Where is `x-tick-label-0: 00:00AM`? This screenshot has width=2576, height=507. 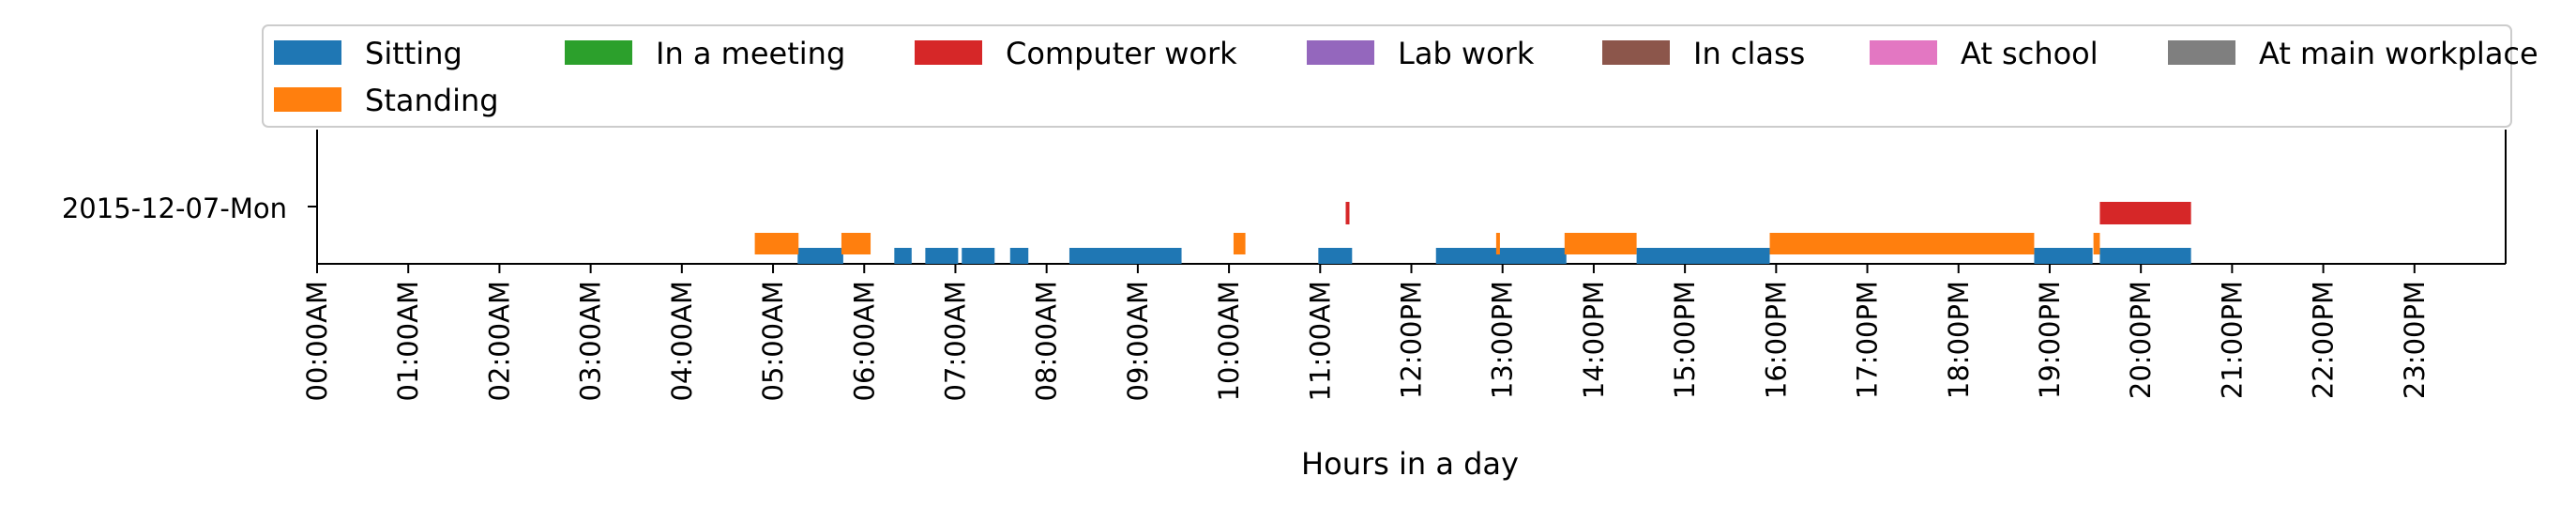
x-tick-label-0: 00:00AM is located at coordinates (317, 341).